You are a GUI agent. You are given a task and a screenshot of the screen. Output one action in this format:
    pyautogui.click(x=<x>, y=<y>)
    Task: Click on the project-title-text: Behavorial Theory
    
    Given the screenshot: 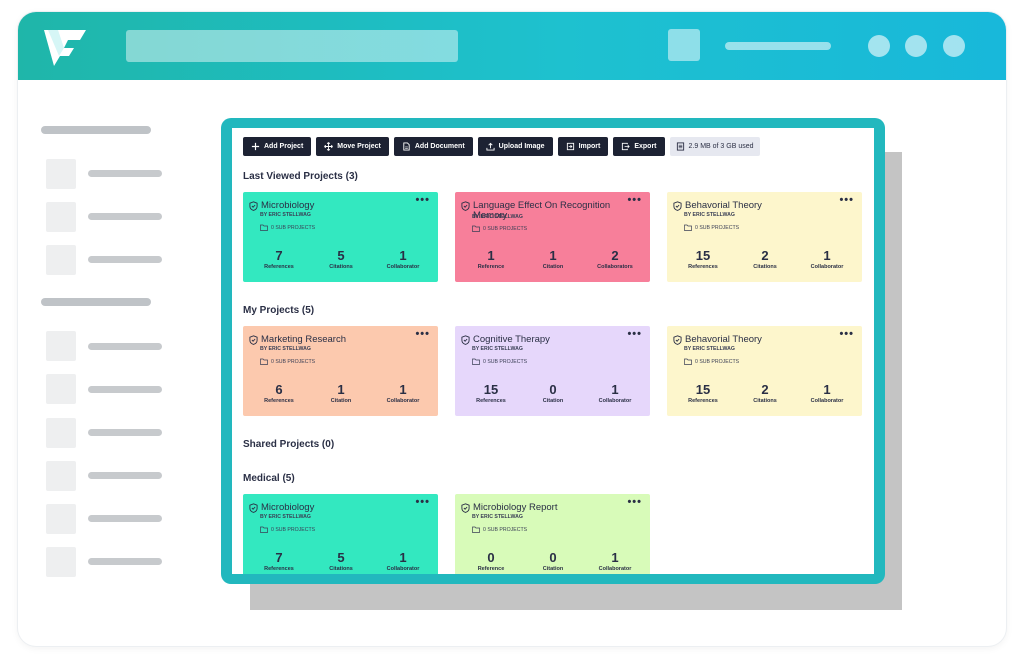 What is the action you would take?
    pyautogui.click(x=723, y=205)
    